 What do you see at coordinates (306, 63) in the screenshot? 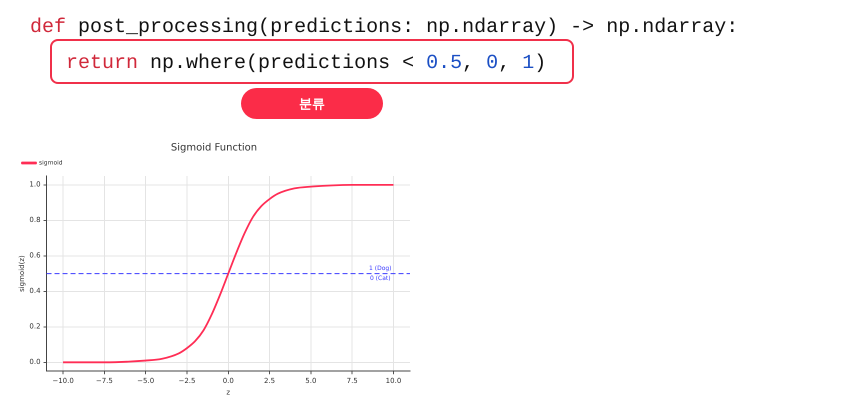
I see `text: return np.where(predictions < 0.5, 0, 1)` at bounding box center [306, 63].